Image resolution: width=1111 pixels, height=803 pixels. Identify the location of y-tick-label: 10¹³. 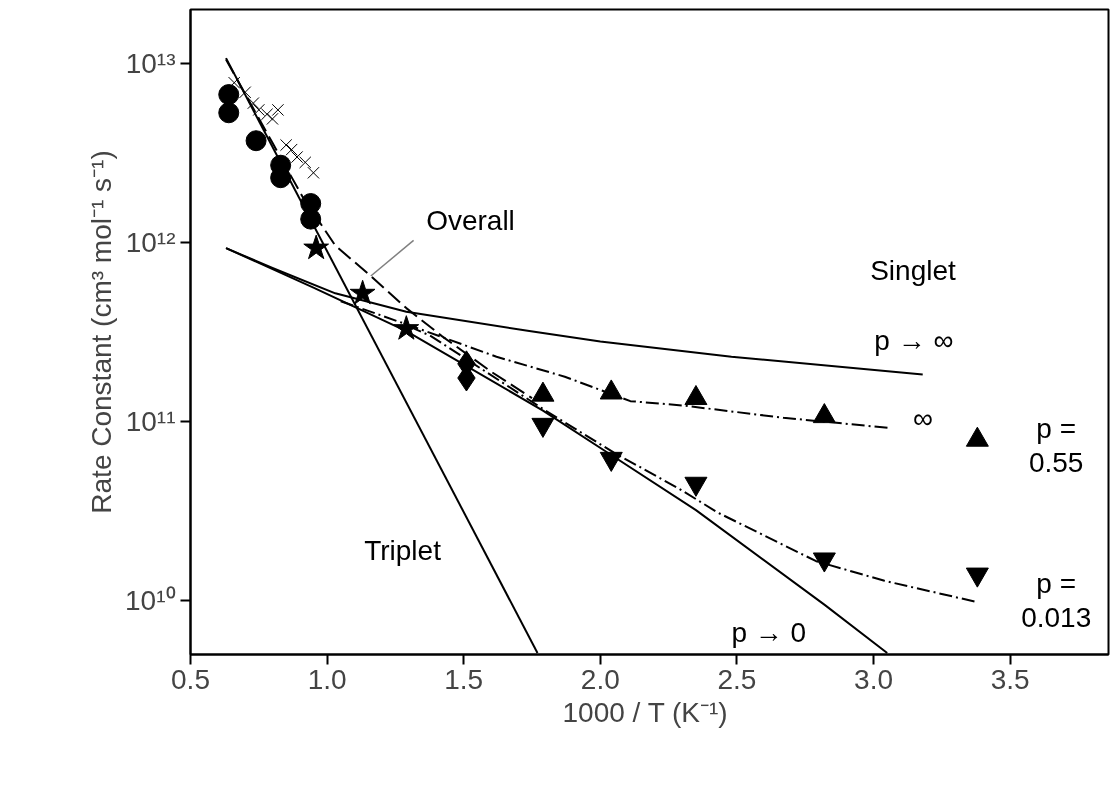
(150, 63).